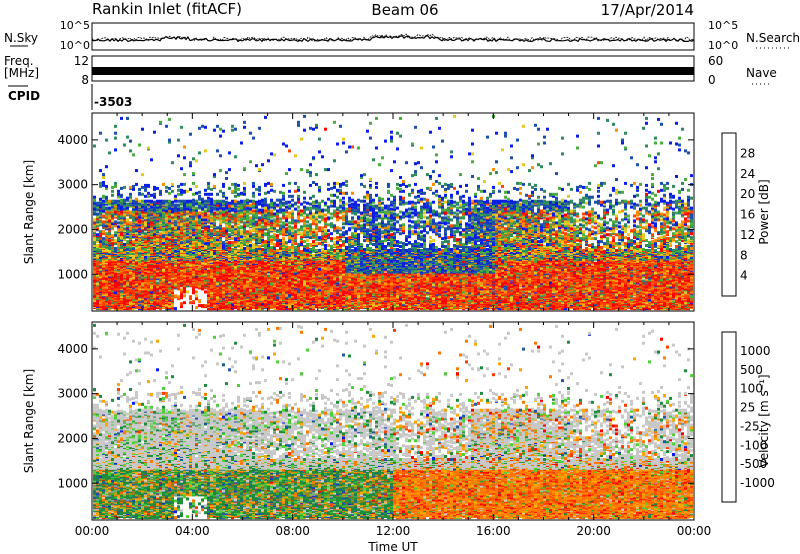  I want to click on noise-right-tick-bottom: 10^0, so click(723, 45).